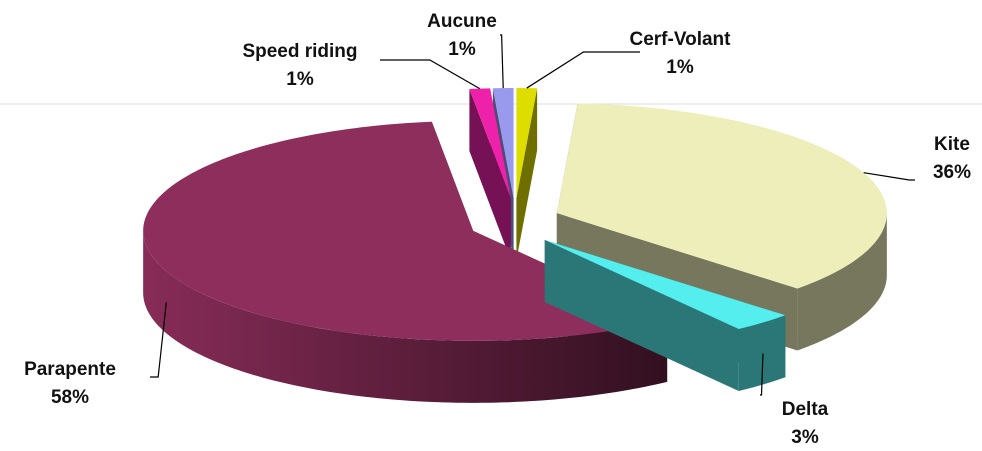 The width and height of the screenshot is (982, 451). What do you see at coordinates (952, 172) in the screenshot?
I see `value-label: 36%` at bounding box center [952, 172].